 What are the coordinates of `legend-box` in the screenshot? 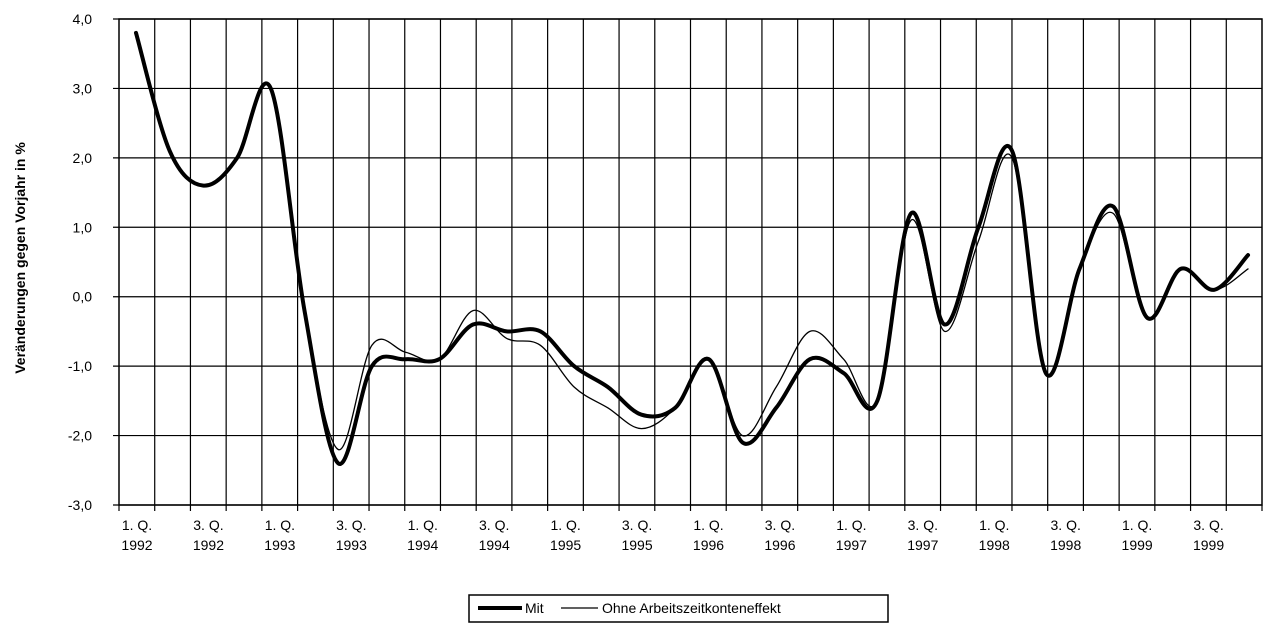 It's located at (678, 608).